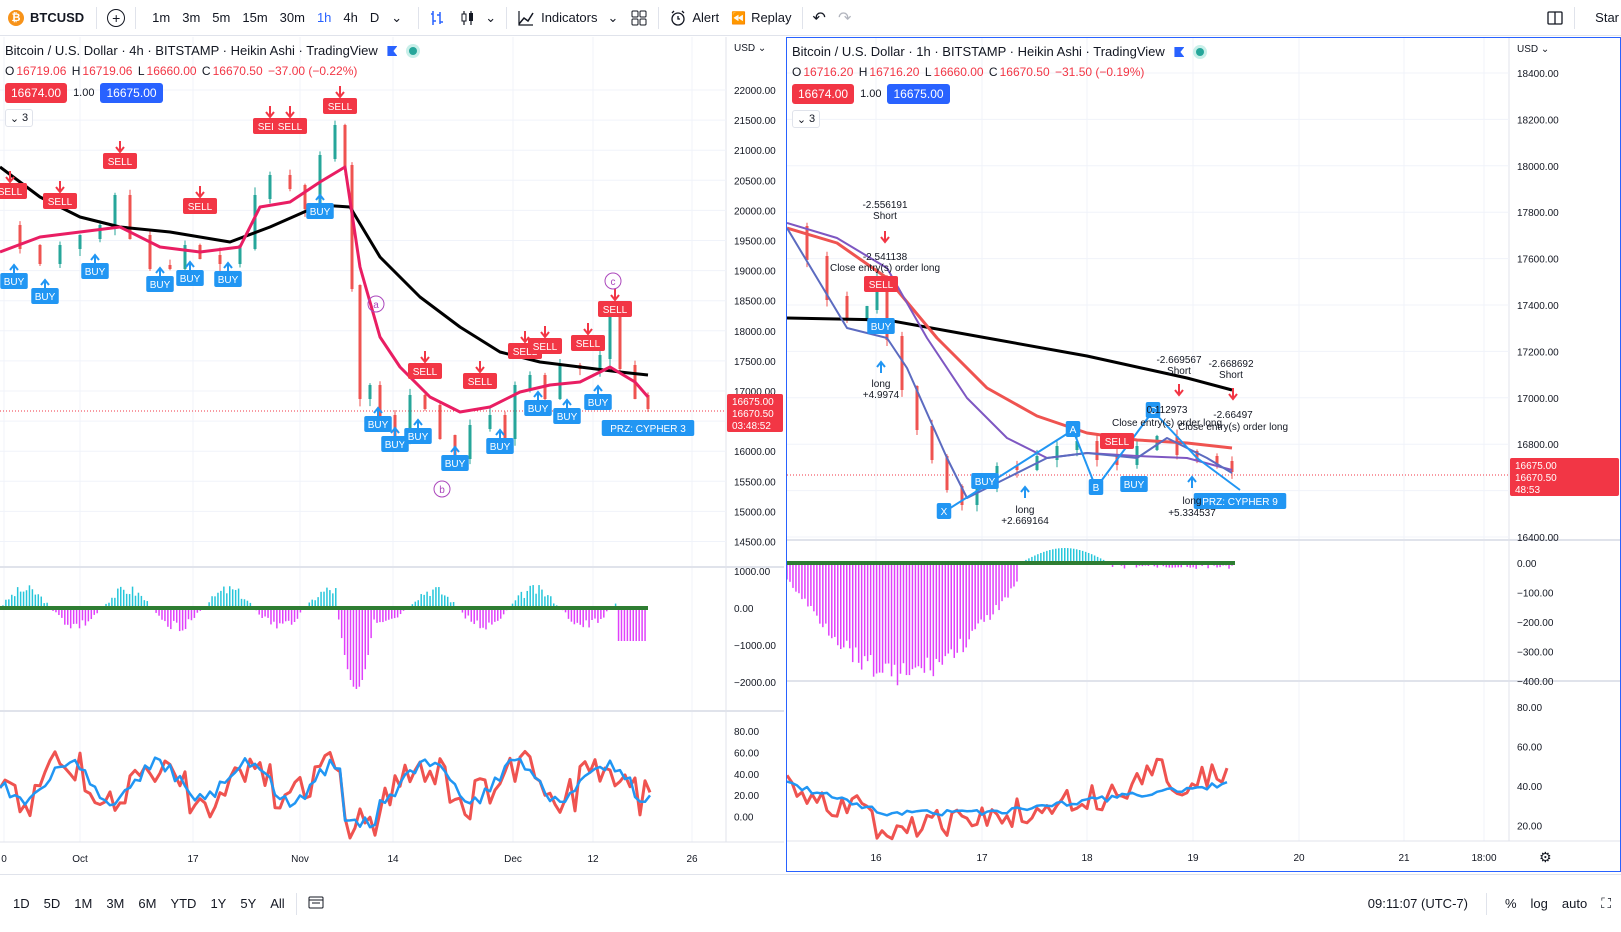 The width and height of the screenshot is (1621, 932). What do you see at coordinates (1230, 364) in the screenshot?
I see `strategy-annotation: -2.668692` at bounding box center [1230, 364].